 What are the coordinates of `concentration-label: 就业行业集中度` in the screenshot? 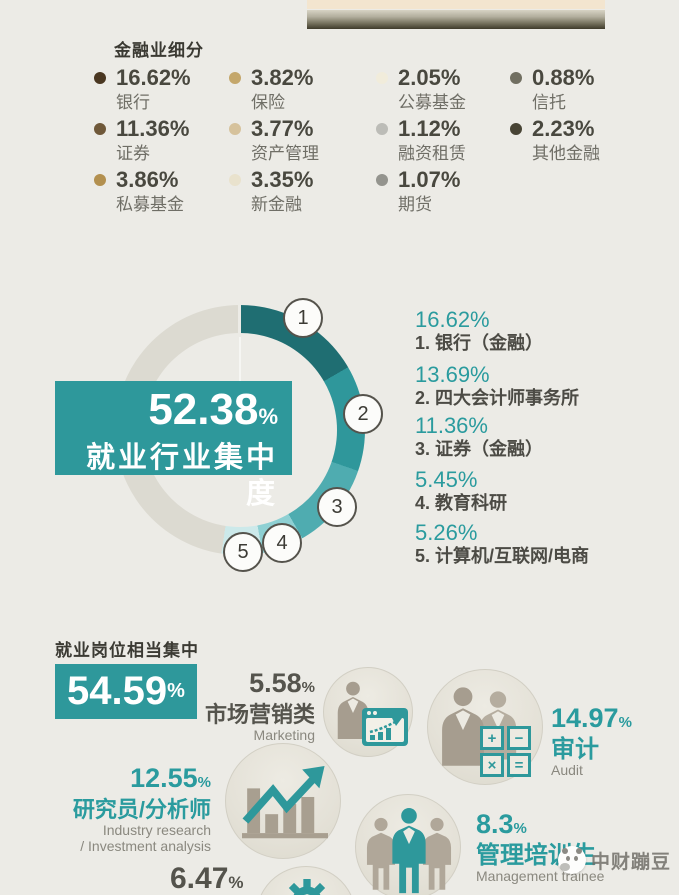 It's located at (181, 476).